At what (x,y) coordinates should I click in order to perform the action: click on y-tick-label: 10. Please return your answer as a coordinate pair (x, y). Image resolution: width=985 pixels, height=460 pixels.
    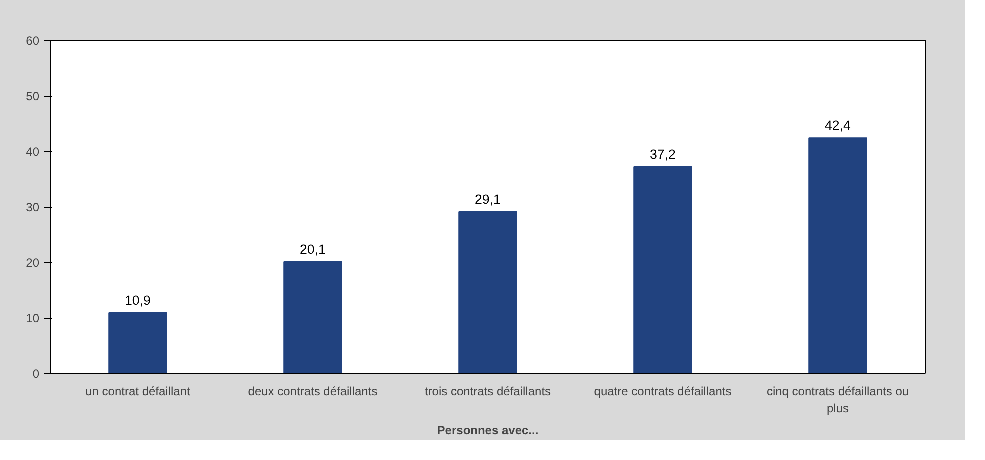
    Looking at the image, I should click on (33, 319).